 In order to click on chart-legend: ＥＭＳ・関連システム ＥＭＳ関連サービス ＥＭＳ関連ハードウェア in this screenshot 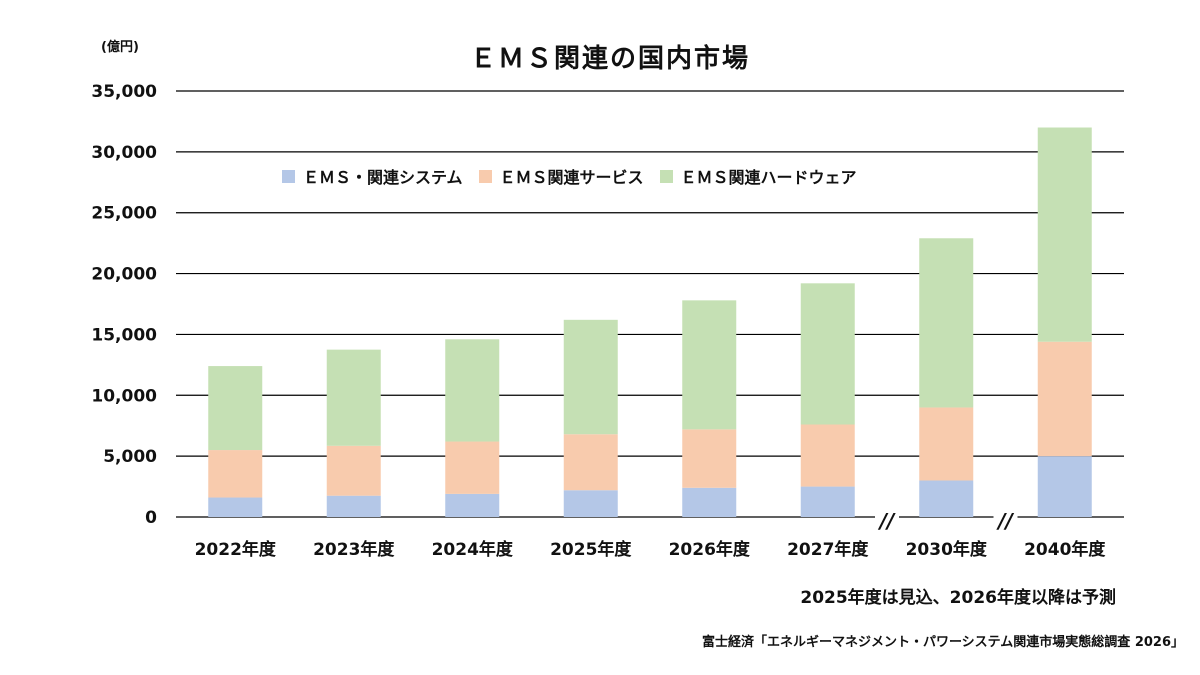, I will do `click(577, 176)`.